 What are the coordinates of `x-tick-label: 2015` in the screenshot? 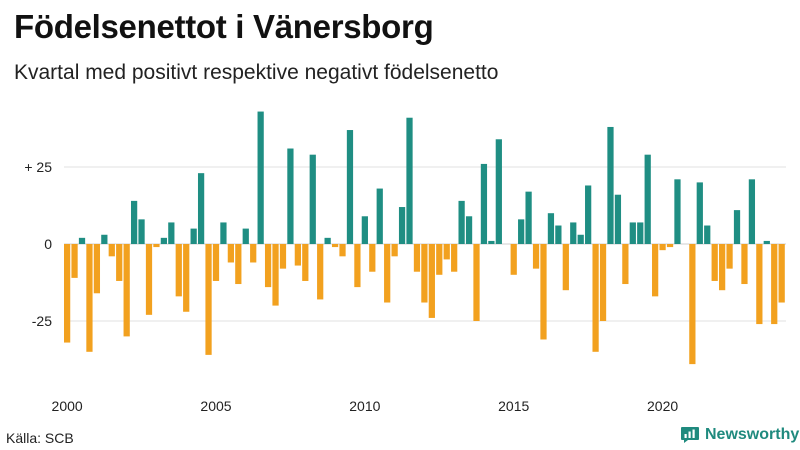 It's located at (513, 406).